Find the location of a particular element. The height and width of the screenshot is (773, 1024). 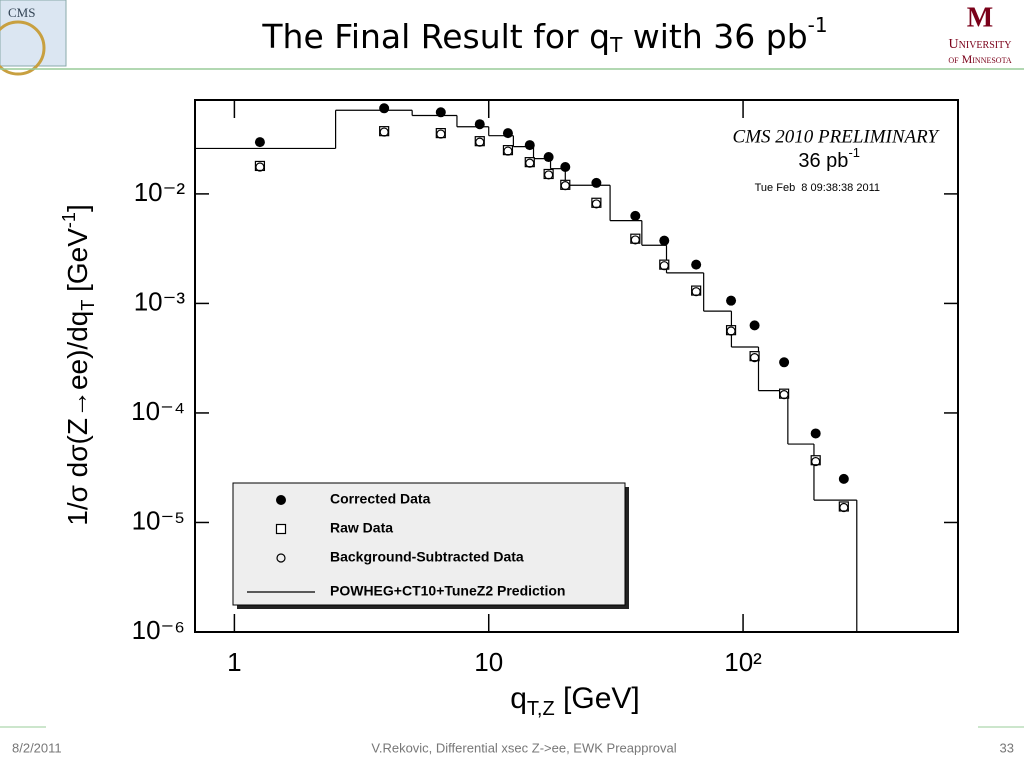

y-tick-label: 10⁻⁶ is located at coordinates (158, 630).